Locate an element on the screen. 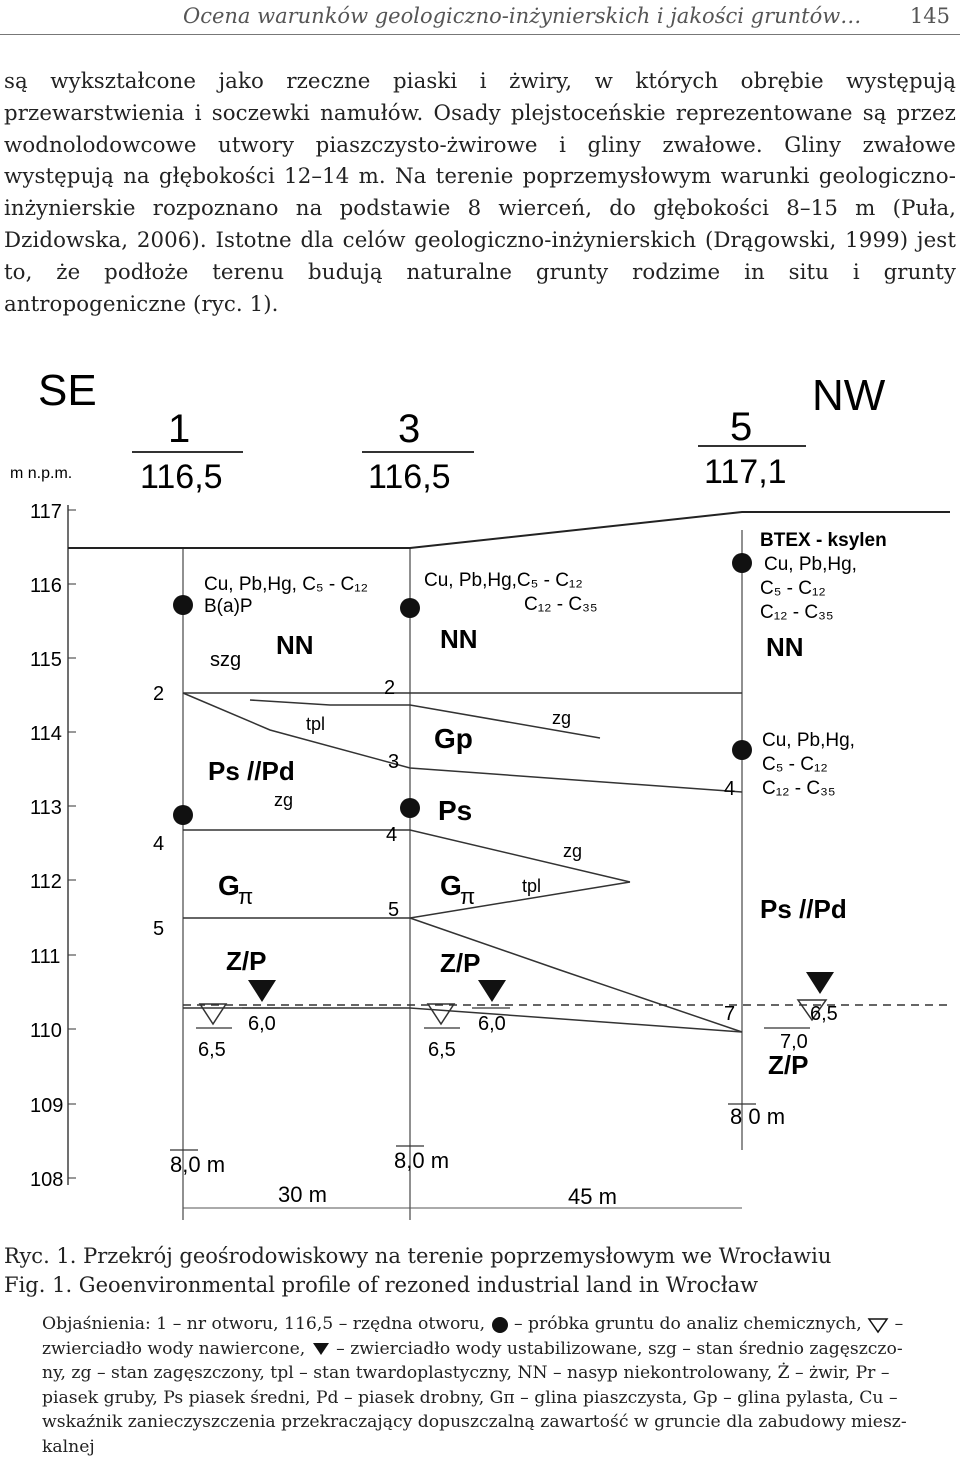  sample-dot-bh1-mid is located at coordinates (183, 815).